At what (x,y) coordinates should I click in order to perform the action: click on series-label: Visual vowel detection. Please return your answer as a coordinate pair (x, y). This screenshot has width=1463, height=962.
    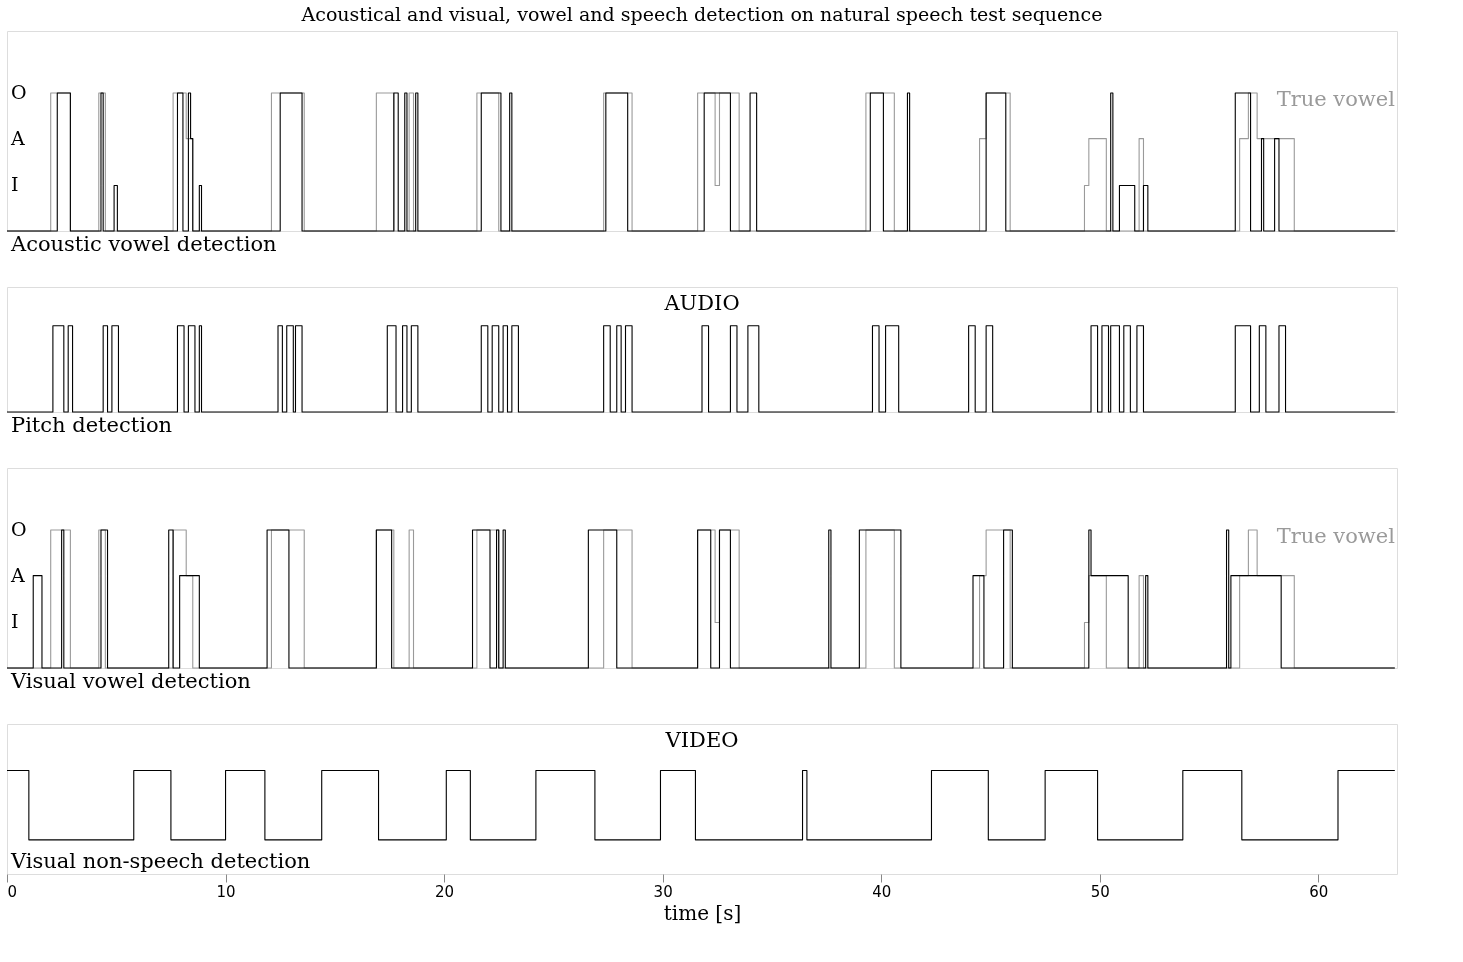
    Looking at the image, I should click on (130, 681).